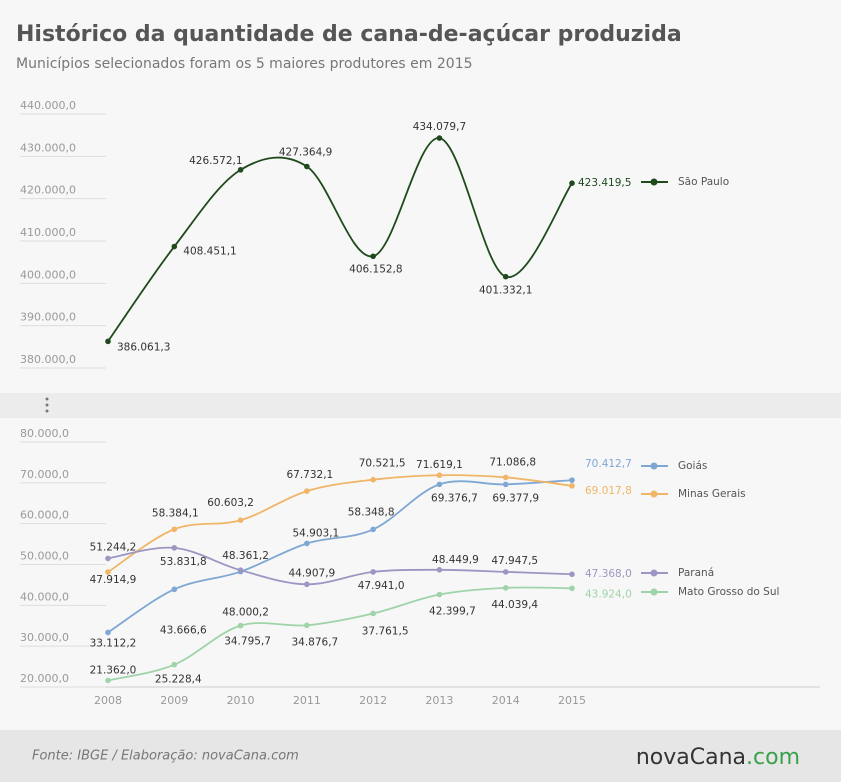 Image resolution: width=841 pixels, height=782 pixels. Describe the element at coordinates (183, 562) in the screenshot. I see `value-label: 53.831,8` at that location.